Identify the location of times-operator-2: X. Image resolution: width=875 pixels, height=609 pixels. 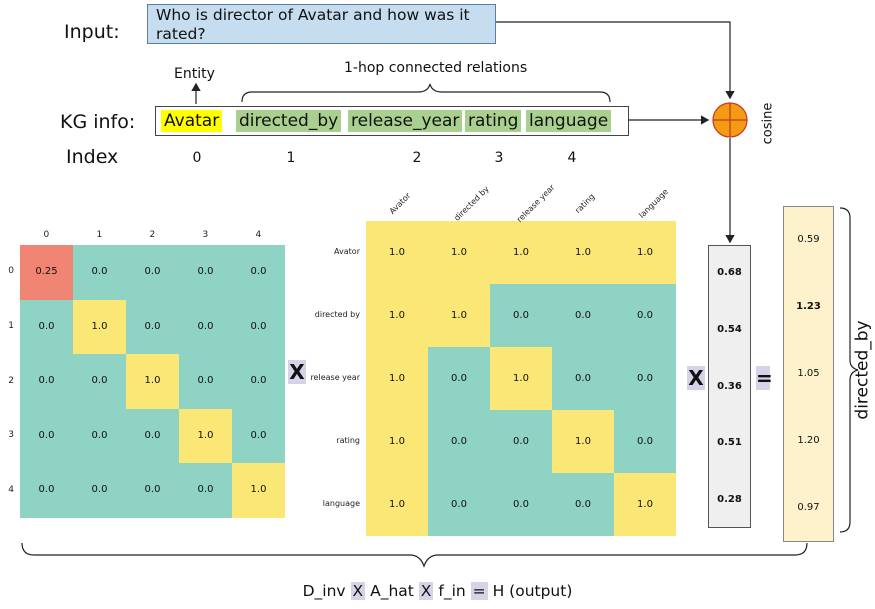
(696, 378).